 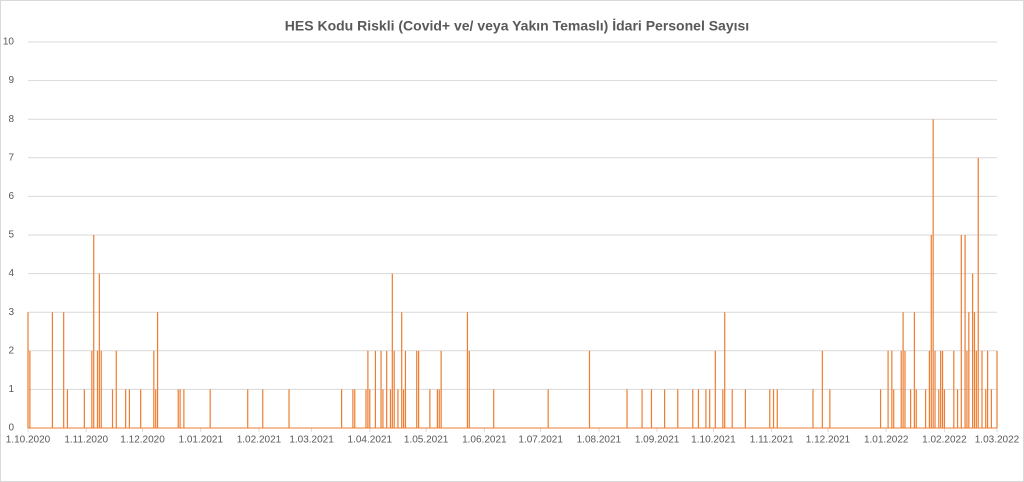 What do you see at coordinates (311, 440) in the screenshot?
I see `x-tick-label: 1.03.2021` at bounding box center [311, 440].